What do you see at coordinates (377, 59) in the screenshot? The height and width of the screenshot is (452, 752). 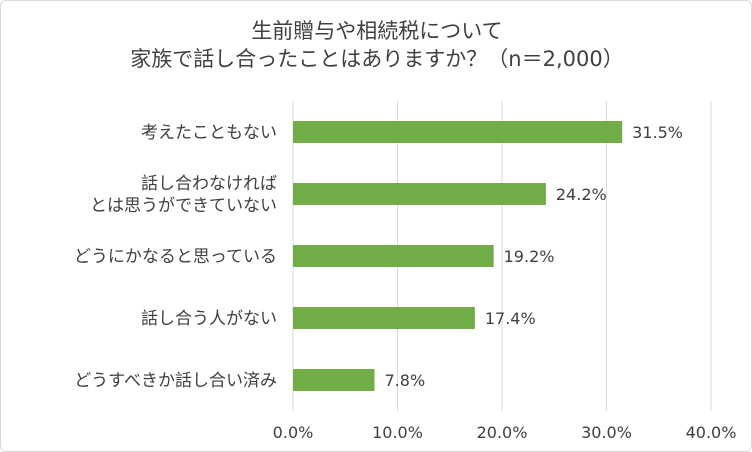 I see `chart-title-line-2: 家族で話し合ったことはありますか？（n＝2,000）` at bounding box center [377, 59].